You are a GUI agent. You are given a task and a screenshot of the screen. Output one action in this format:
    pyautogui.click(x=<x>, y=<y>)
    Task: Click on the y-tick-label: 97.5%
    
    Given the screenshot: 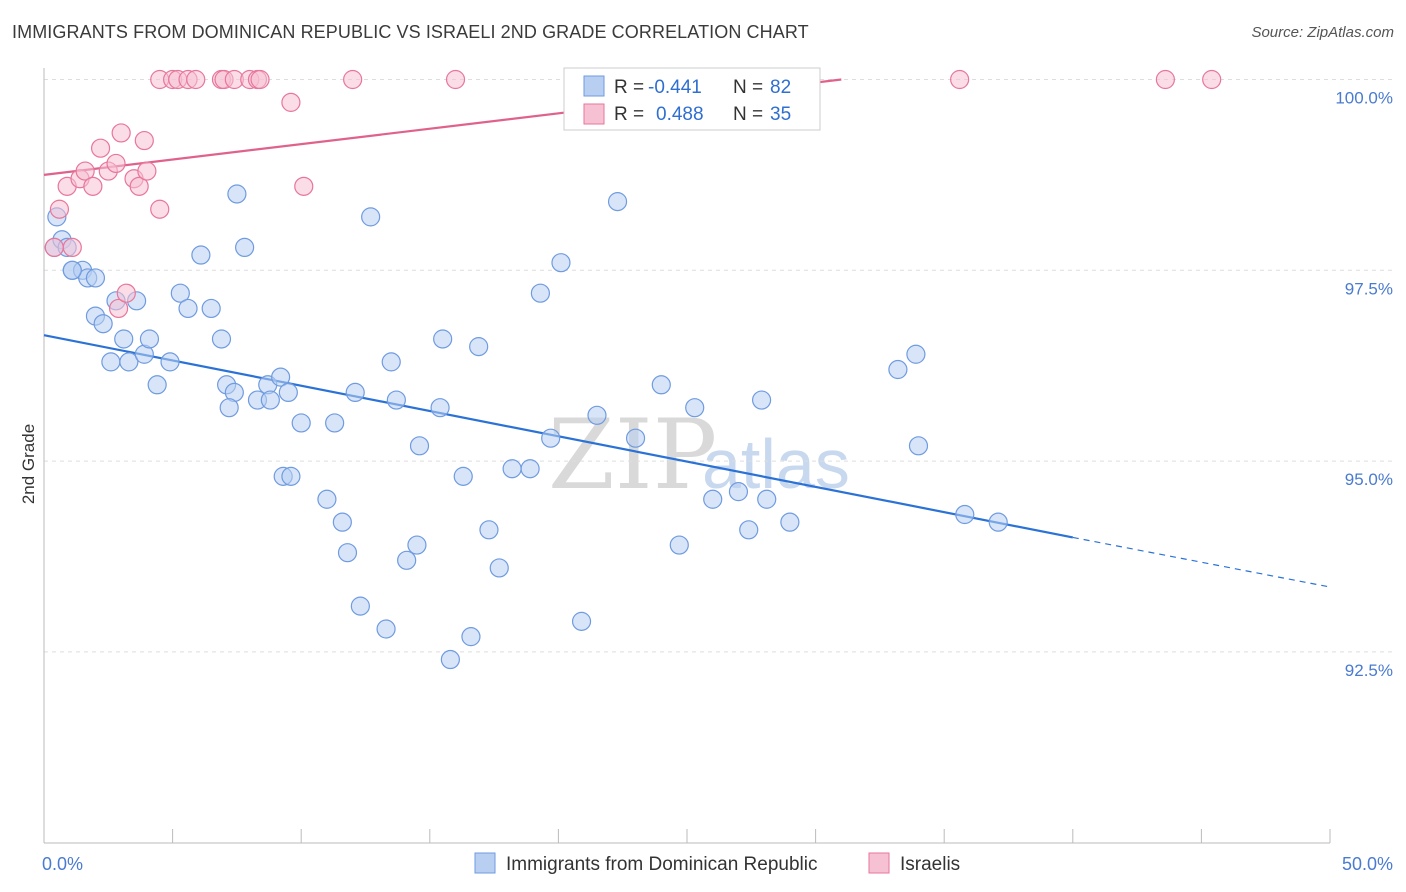 What is the action you would take?
    pyautogui.click(x=1369, y=288)
    